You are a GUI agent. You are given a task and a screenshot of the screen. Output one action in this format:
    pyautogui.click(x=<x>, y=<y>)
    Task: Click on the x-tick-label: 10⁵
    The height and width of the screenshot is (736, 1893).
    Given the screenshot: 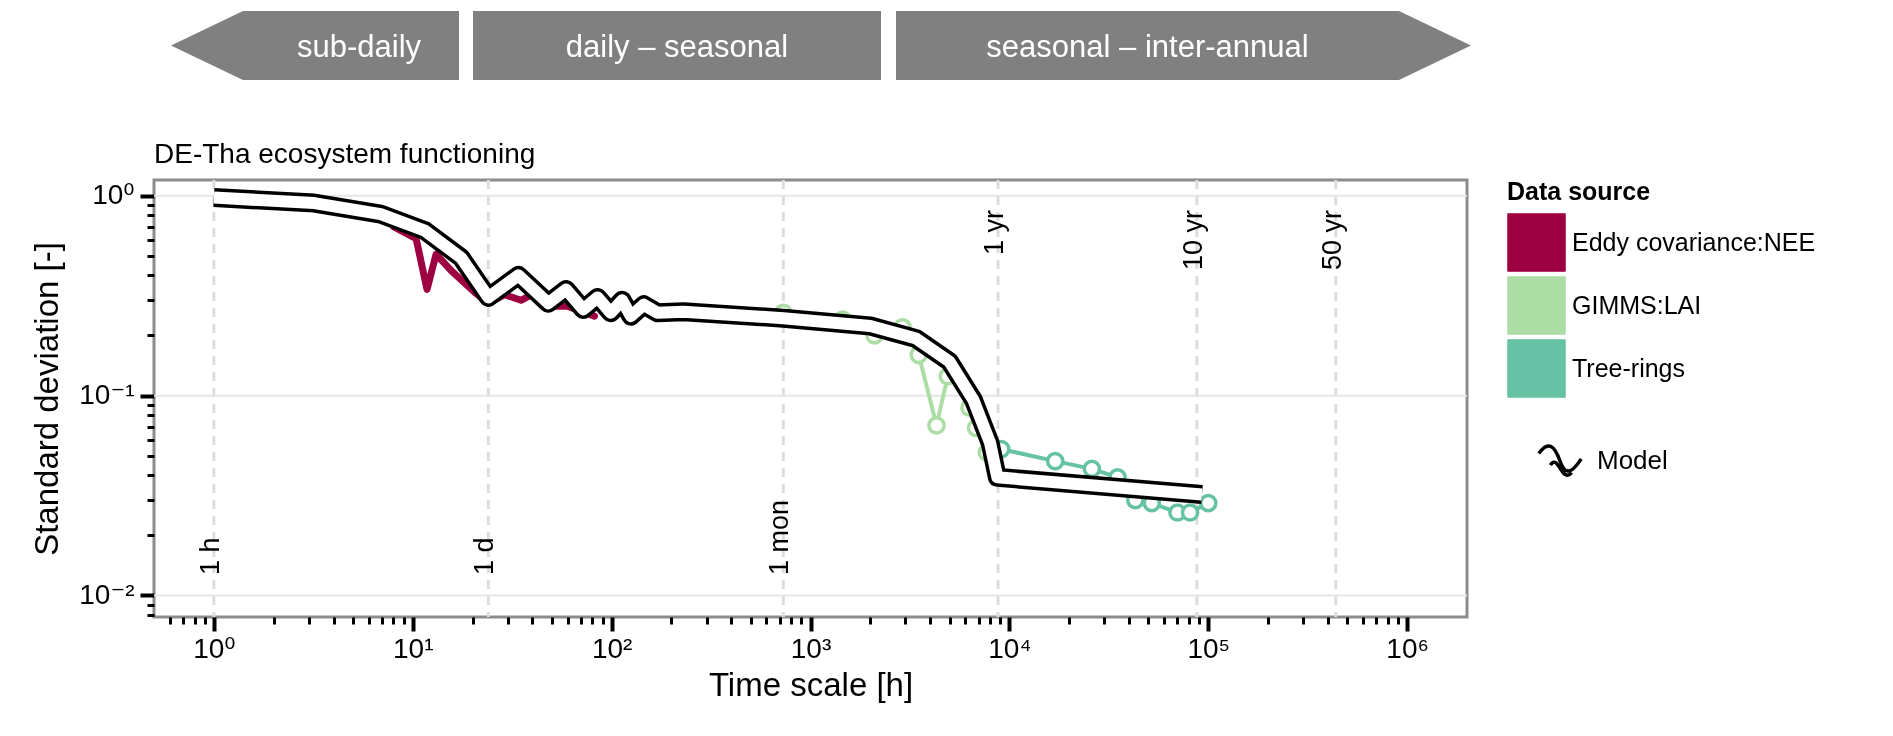 What is the action you would take?
    pyautogui.click(x=1209, y=648)
    